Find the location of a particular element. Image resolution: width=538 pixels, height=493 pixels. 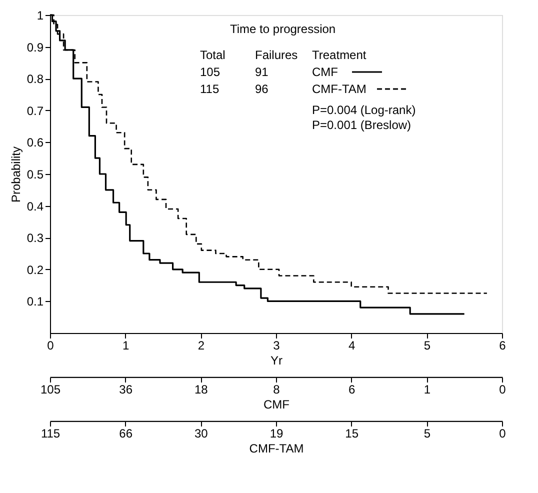

y-tick-label: 0.3 is located at coordinates (35, 238).